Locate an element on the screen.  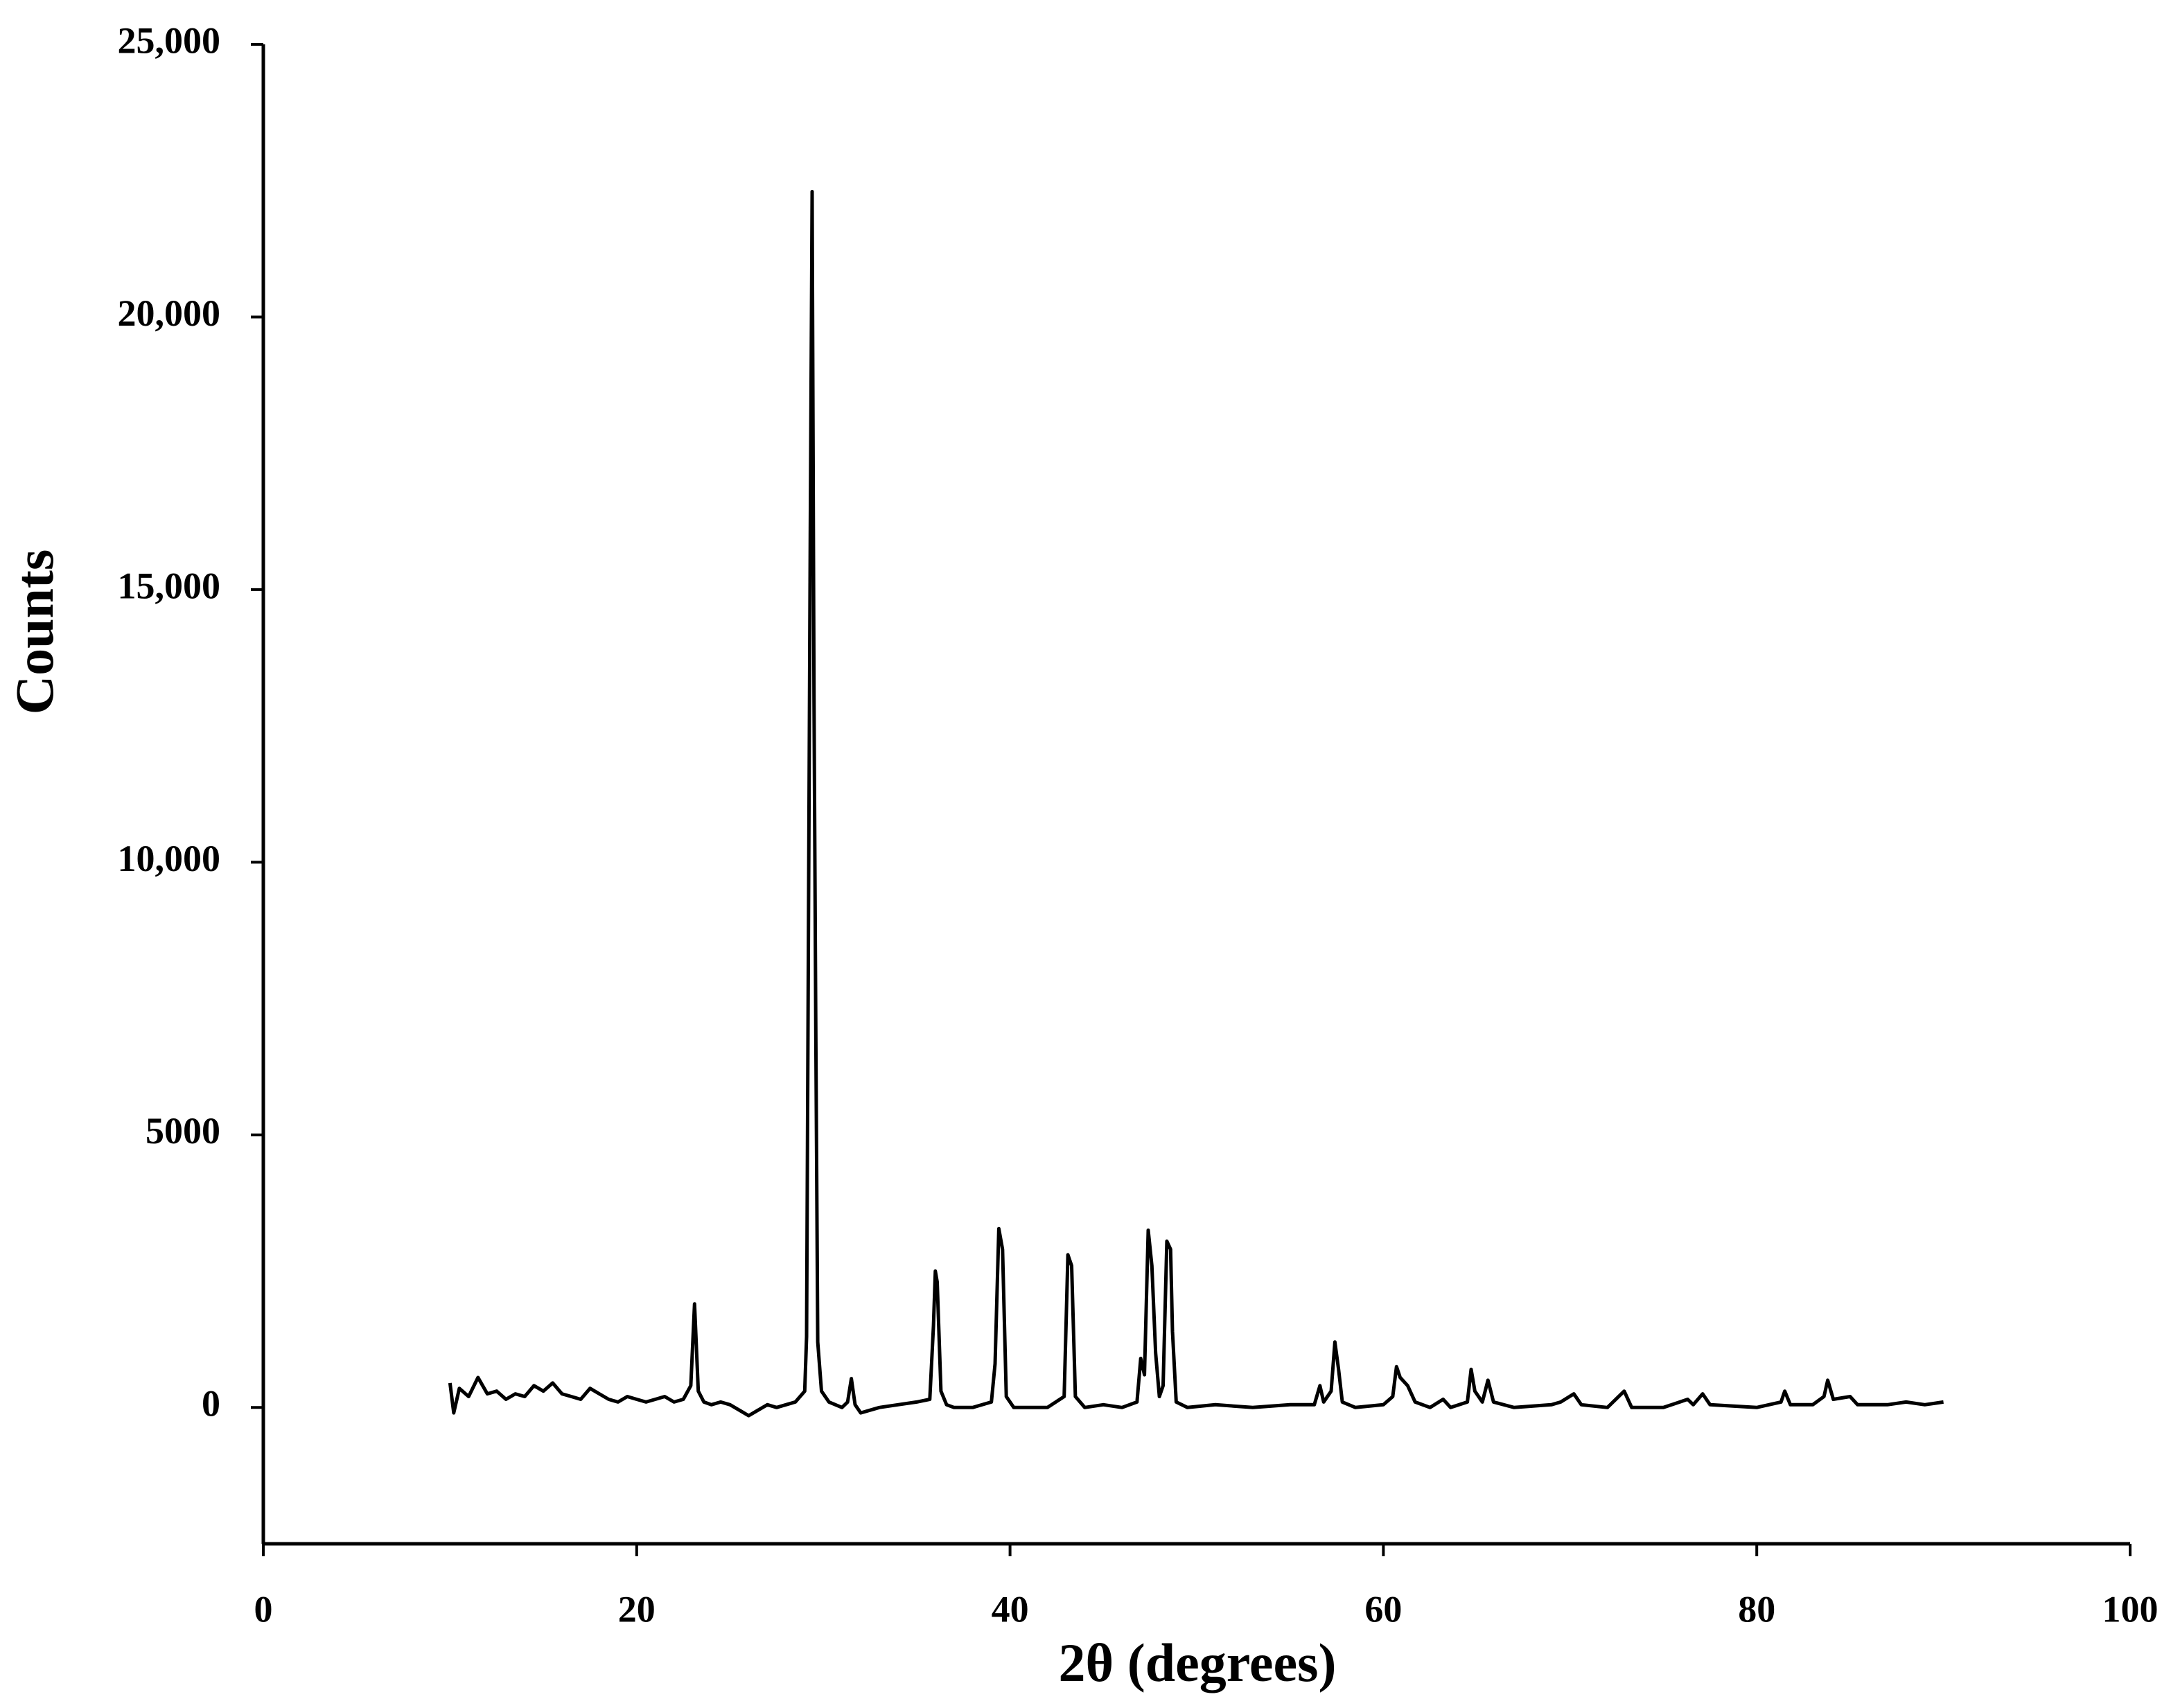
x-tick-label: 20 is located at coordinates (637, 1609).